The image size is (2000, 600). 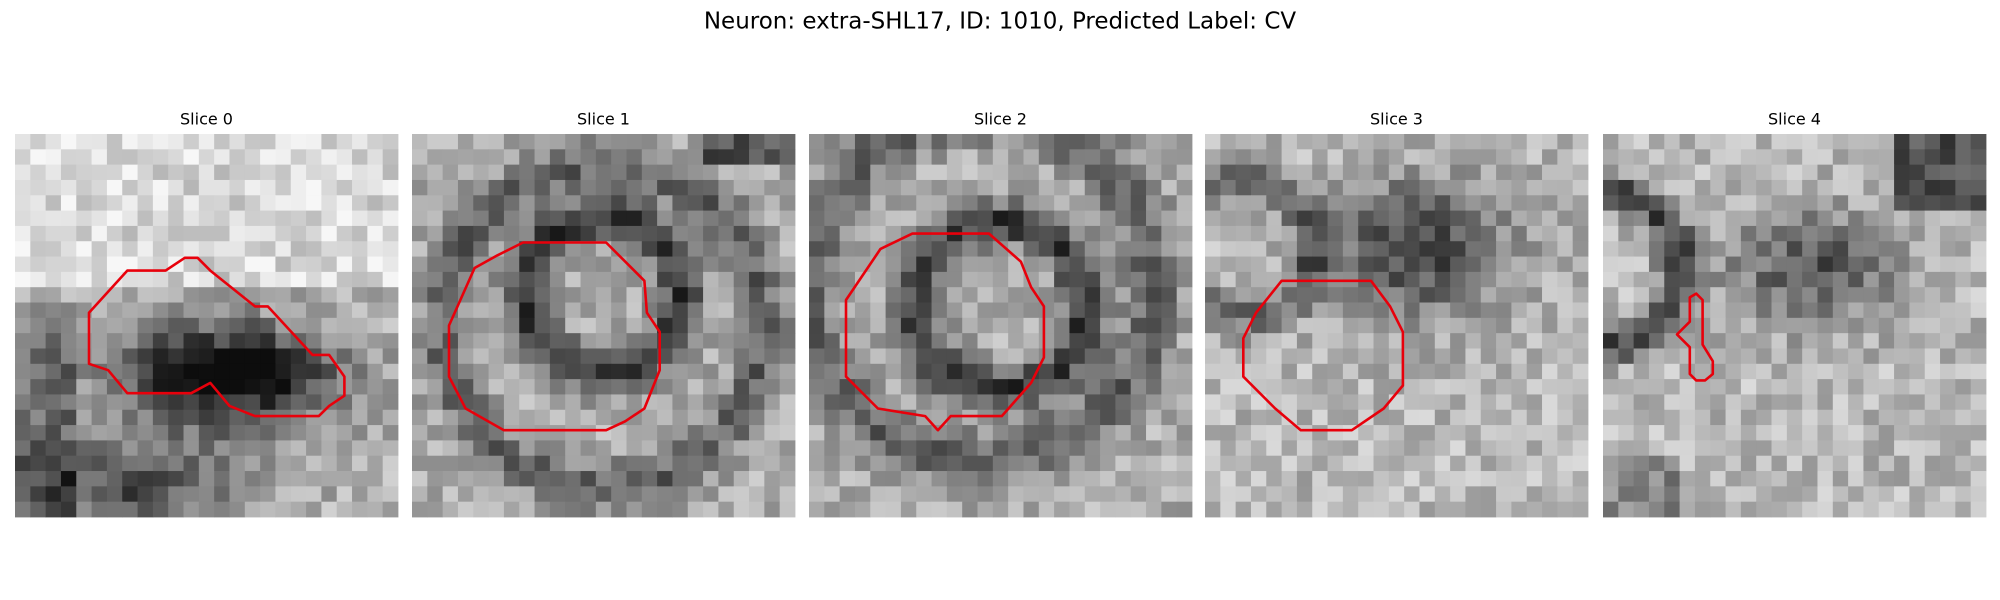 I want to click on panel: Slice 0, so click(x=207, y=314).